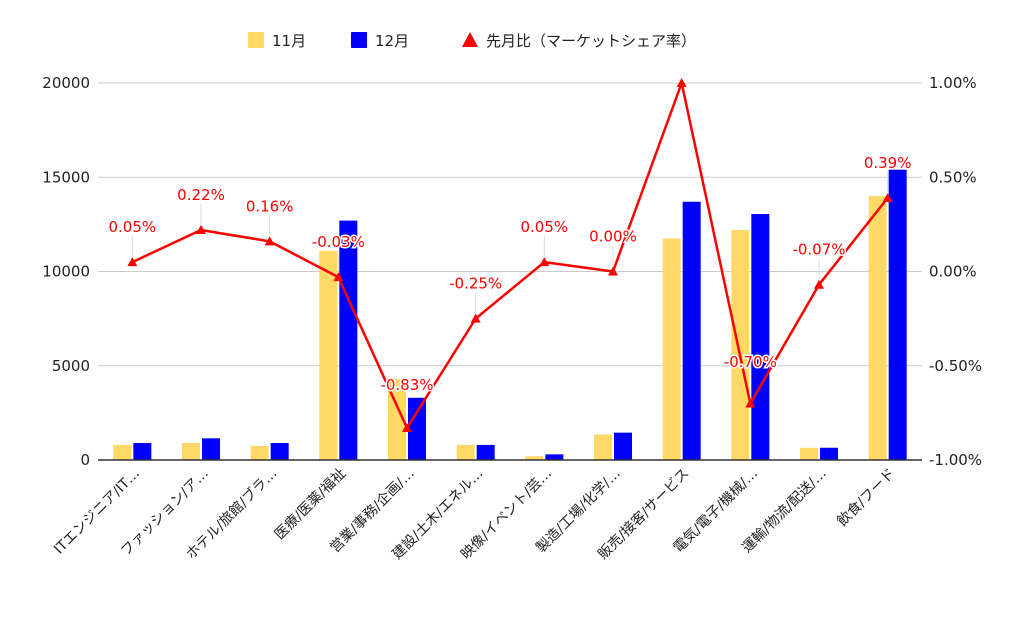  I want to click on legend-label: 先月比（マーケットシェア率）, so click(591, 41).